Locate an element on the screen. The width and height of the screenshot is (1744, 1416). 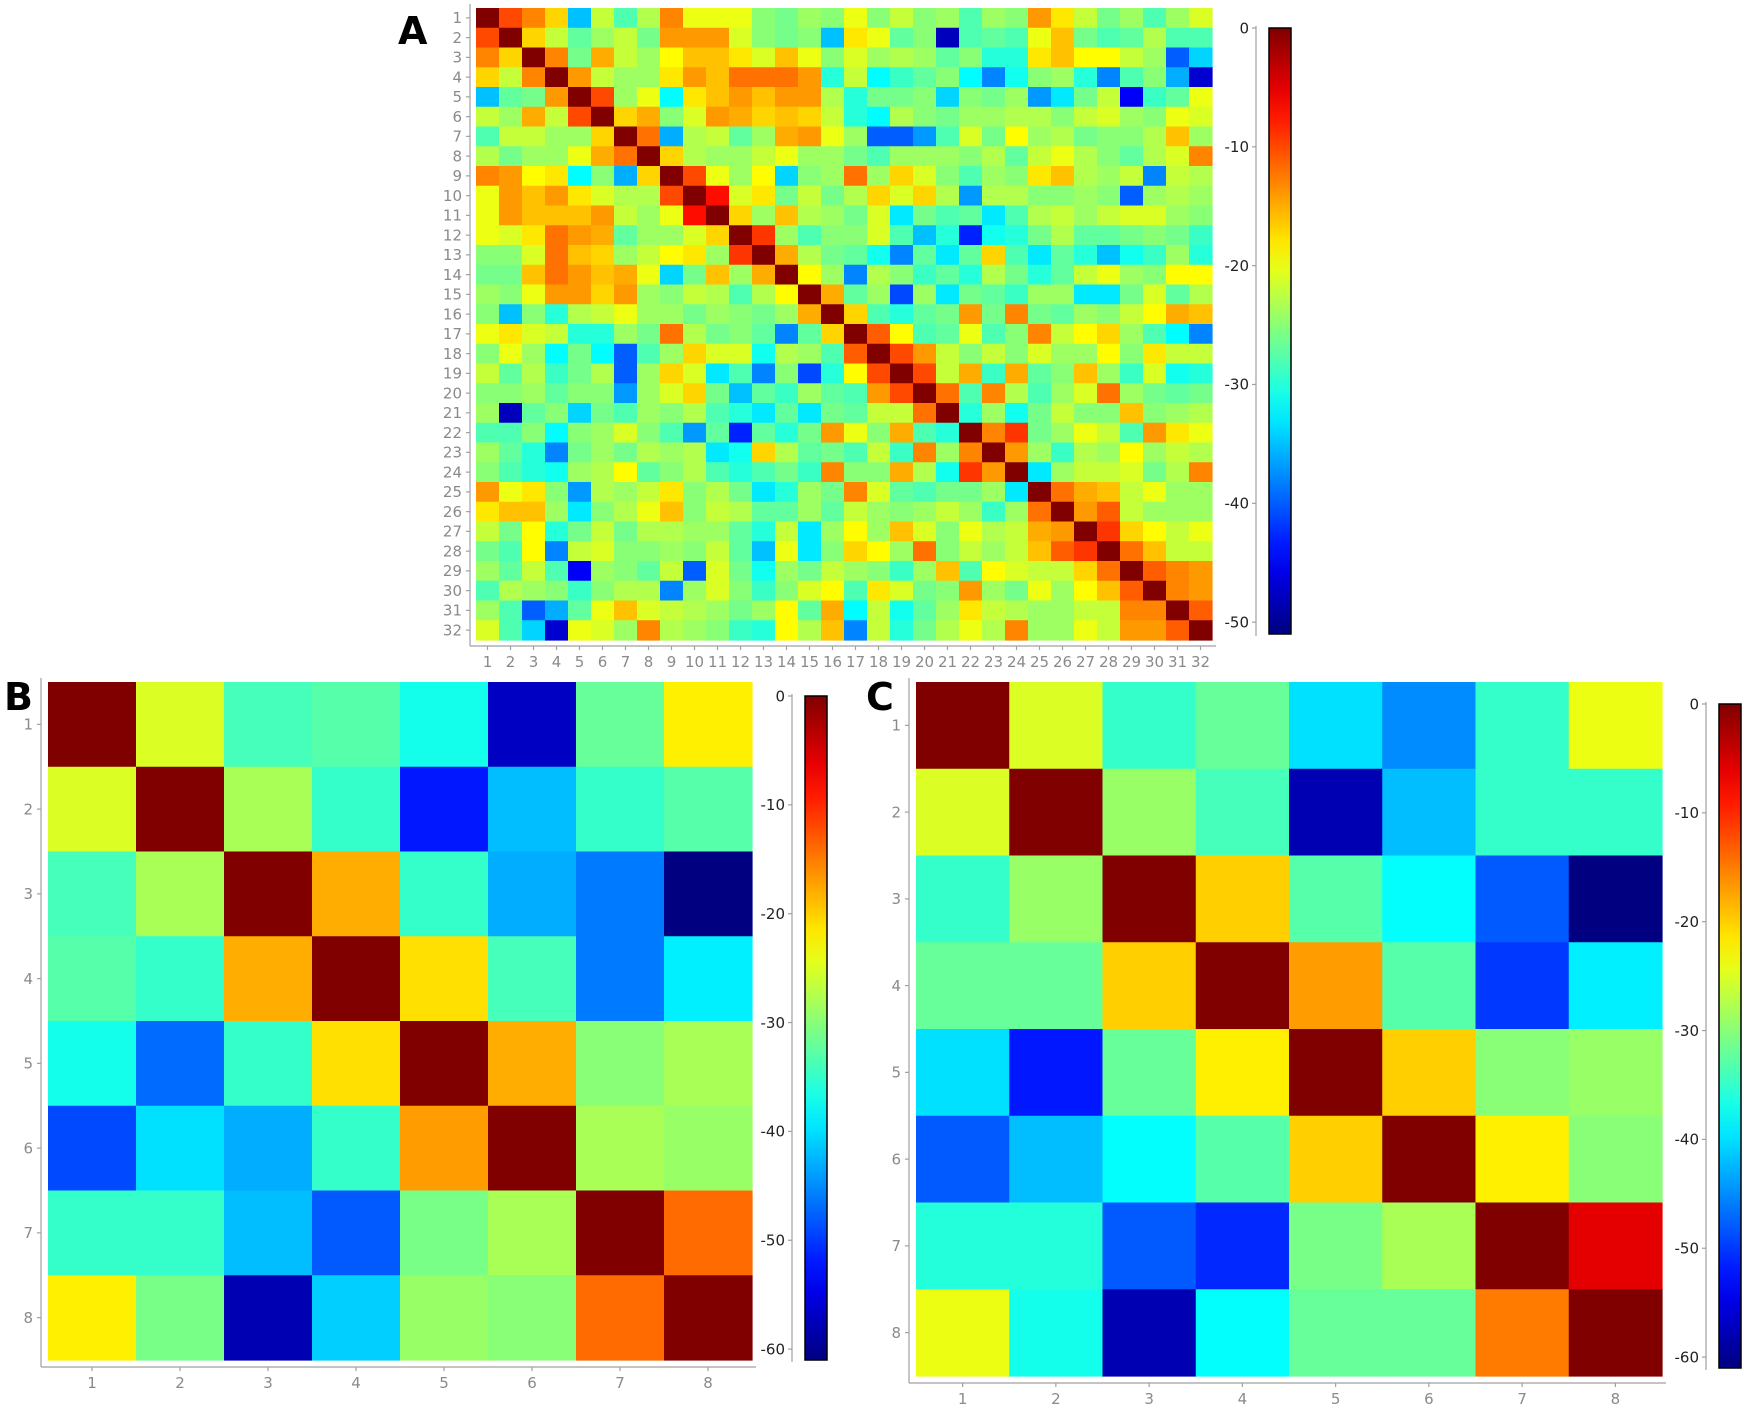
y-tick-label: 8 is located at coordinates (28, 1318).